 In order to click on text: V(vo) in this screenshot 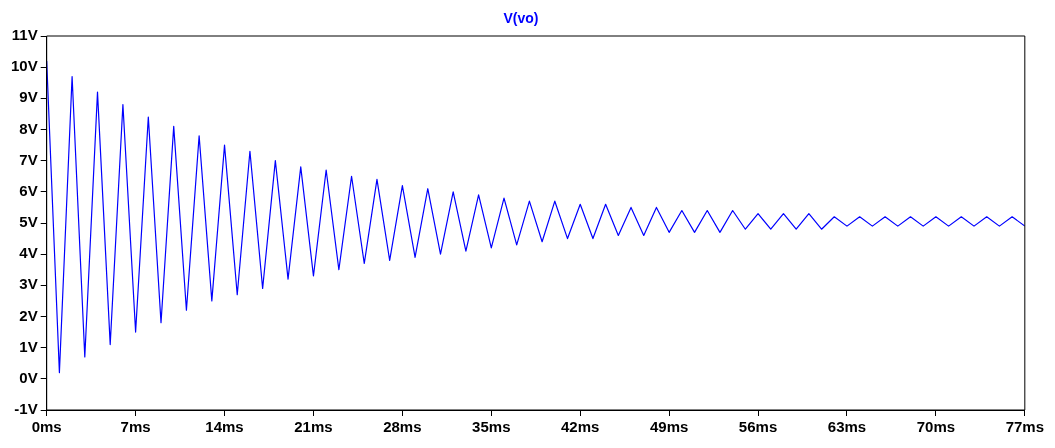, I will do `click(521, 17)`.